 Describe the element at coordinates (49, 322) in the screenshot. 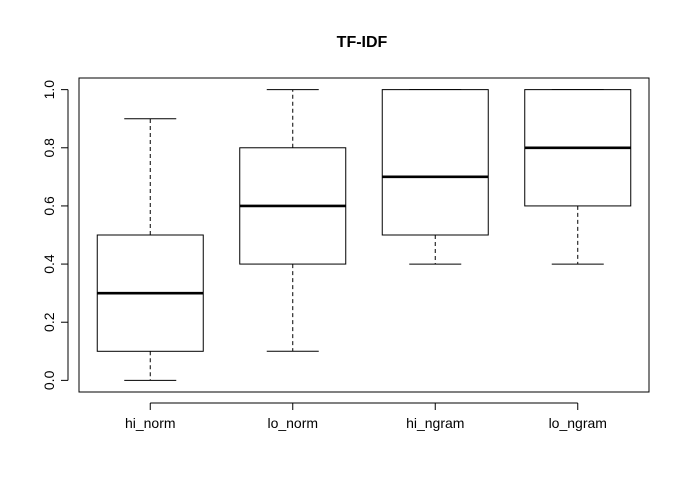

I see `y-tick-label: 0.2` at that location.